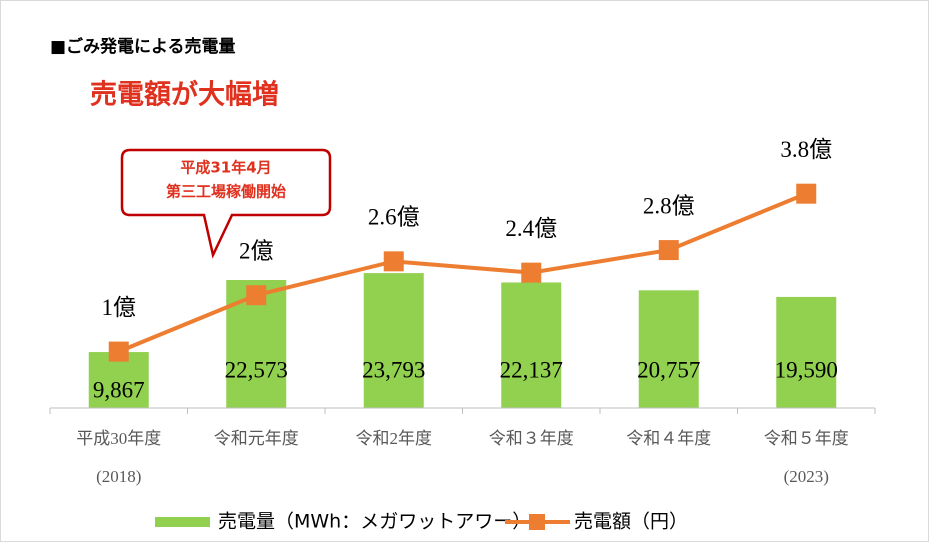 This screenshot has width=933, height=542. What do you see at coordinates (119, 307) in the screenshot?
I see `line-label: 1億` at bounding box center [119, 307].